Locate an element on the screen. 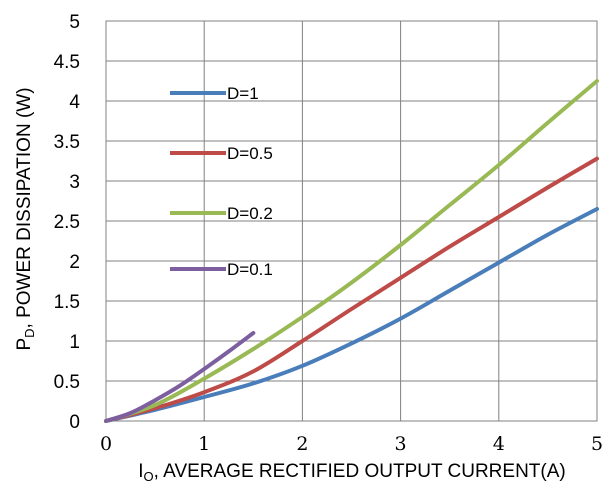 The height and width of the screenshot is (485, 611). y-tick-label: 3.5 is located at coordinates (67, 142).